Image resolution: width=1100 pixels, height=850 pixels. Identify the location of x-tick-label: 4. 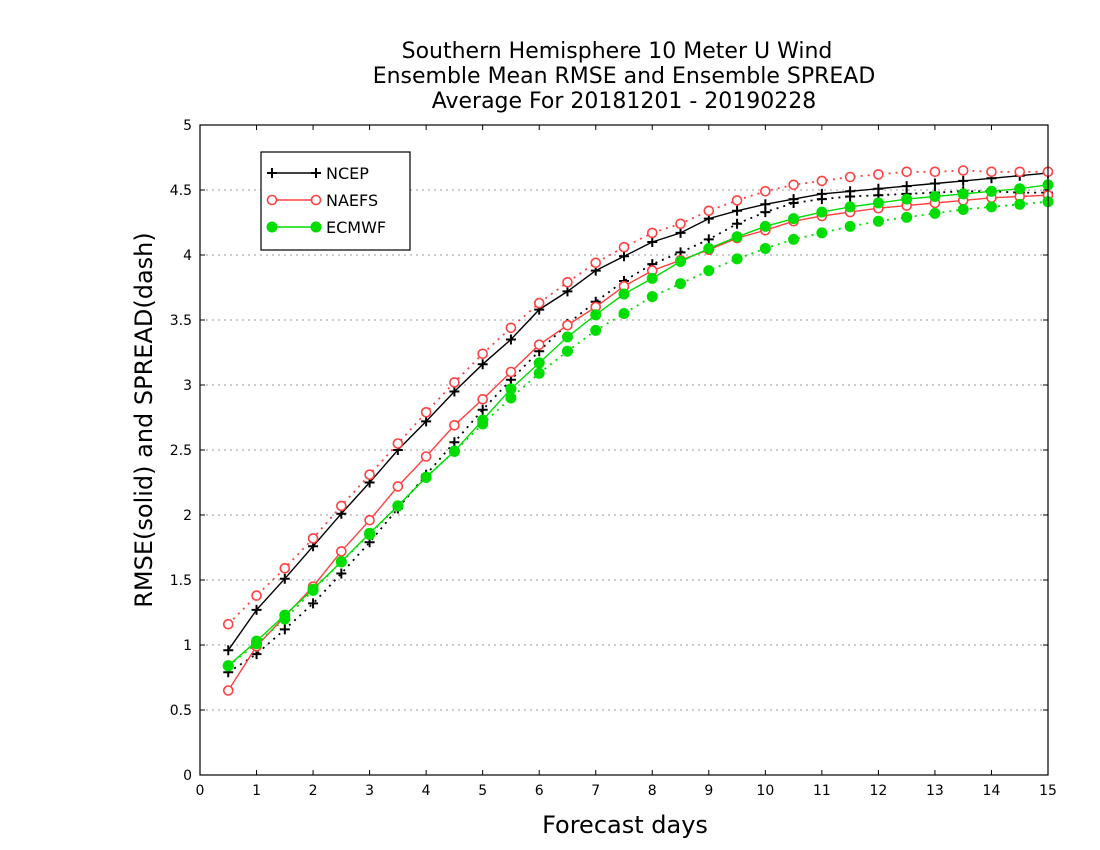
(426, 791).